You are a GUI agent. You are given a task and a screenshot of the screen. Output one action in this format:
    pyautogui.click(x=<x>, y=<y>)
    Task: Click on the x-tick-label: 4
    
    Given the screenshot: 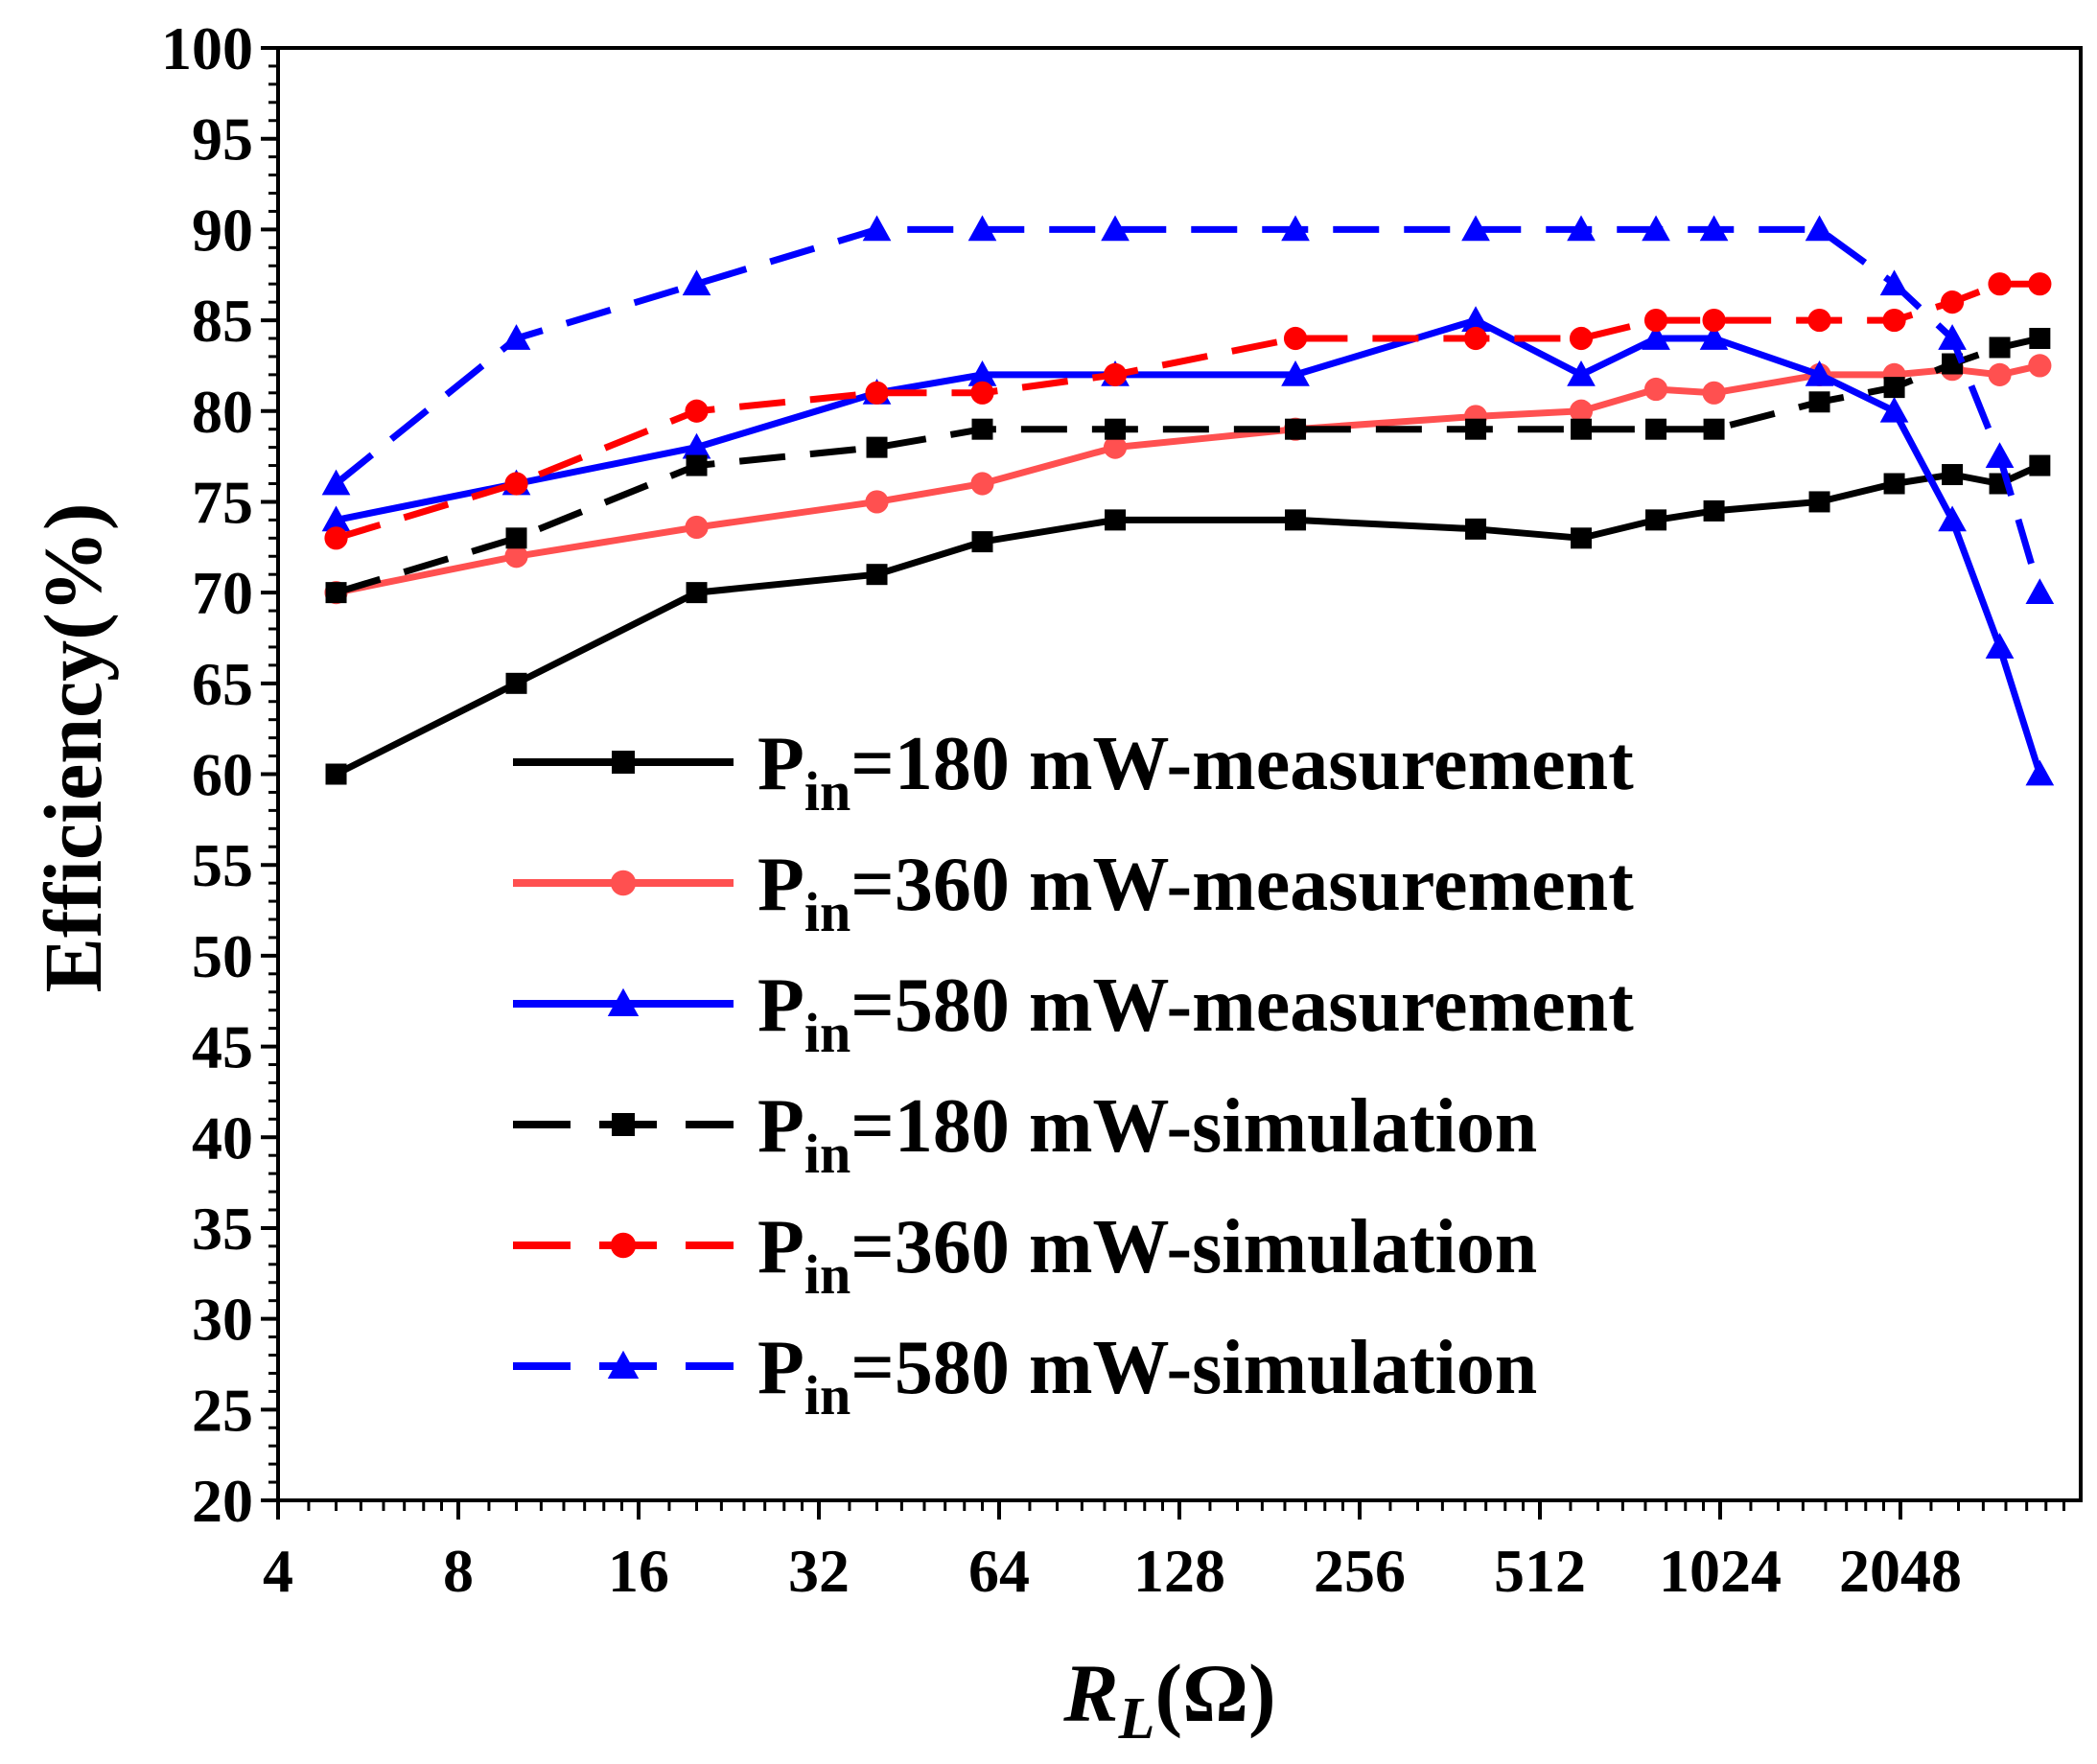 What is the action you would take?
    pyautogui.click(x=278, y=1571)
    